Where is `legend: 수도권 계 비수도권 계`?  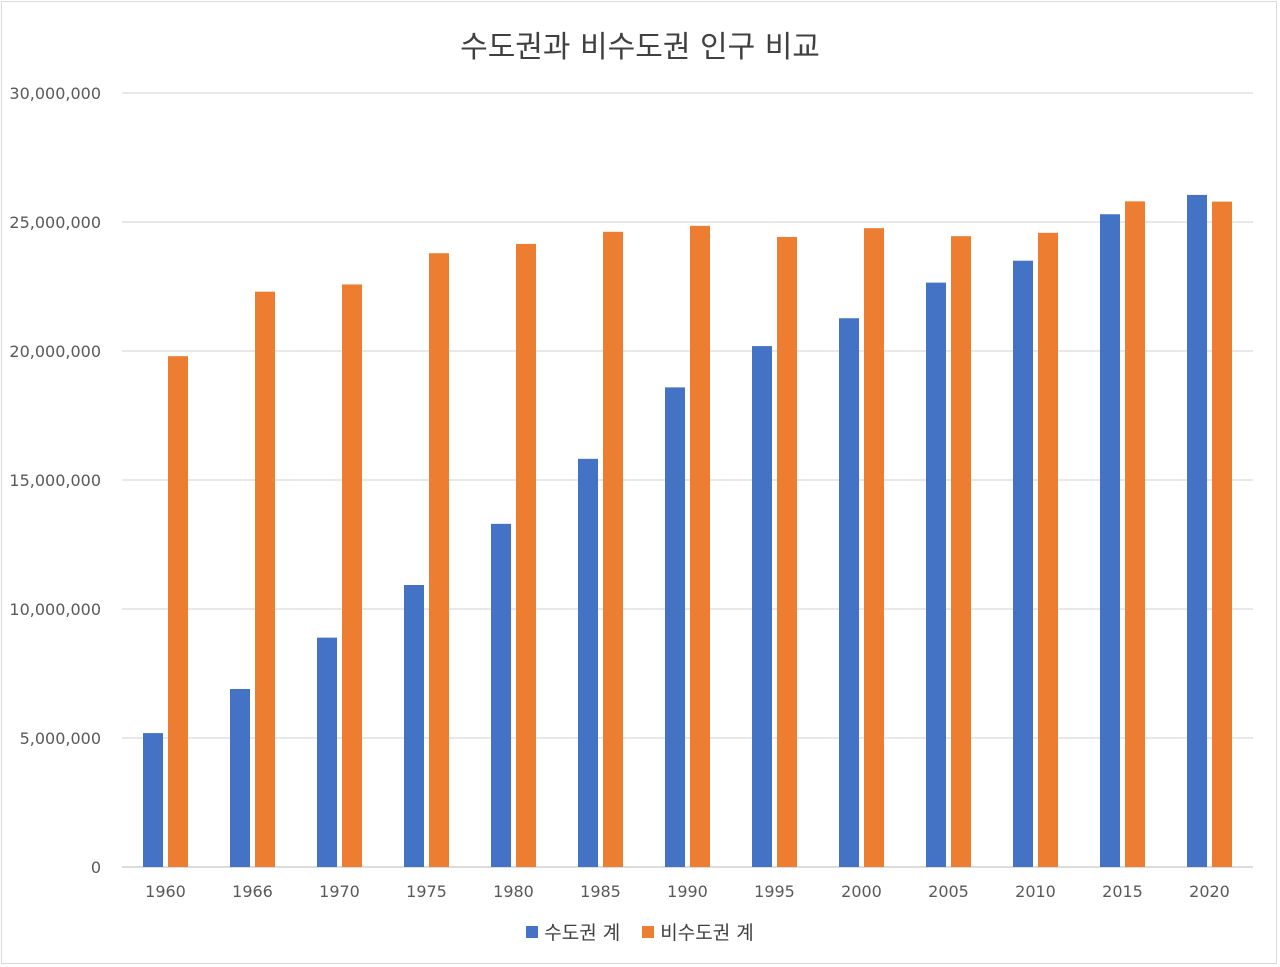
legend: 수도권 계 비수도권 계 is located at coordinates (640, 931).